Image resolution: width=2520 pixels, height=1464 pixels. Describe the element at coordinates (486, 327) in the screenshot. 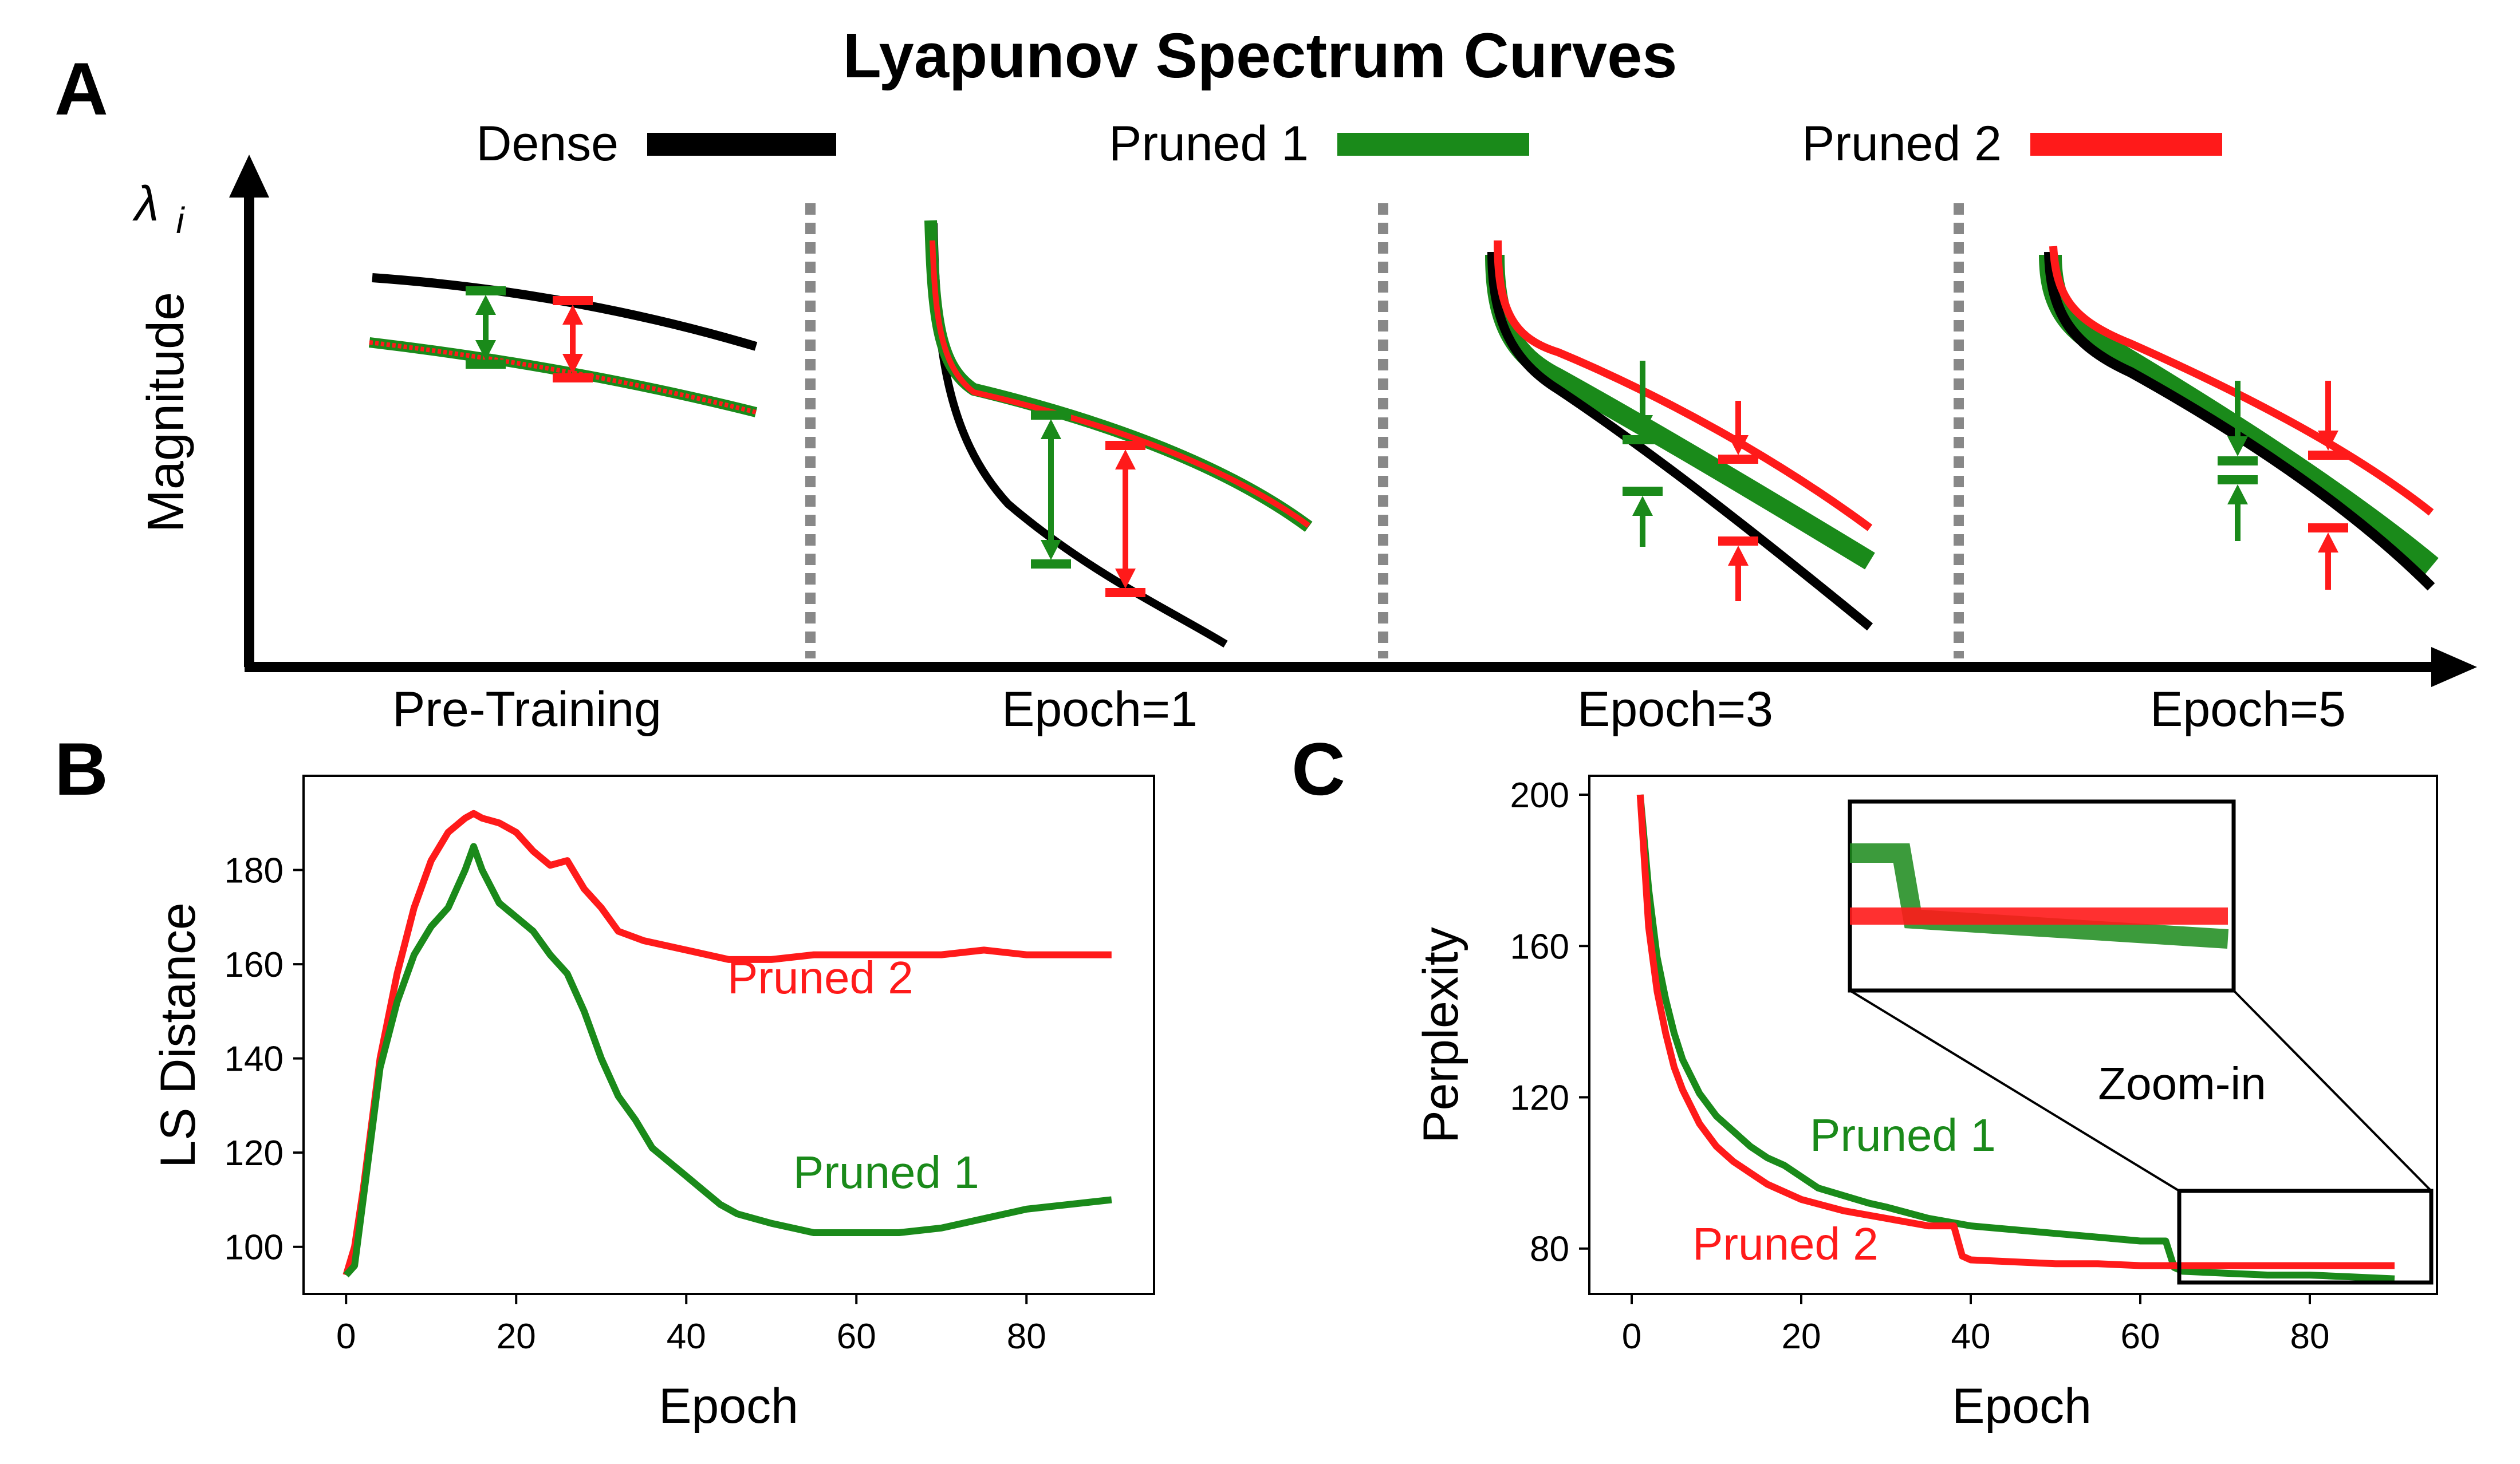

I see `pretraining-gap-pruned1` at that location.